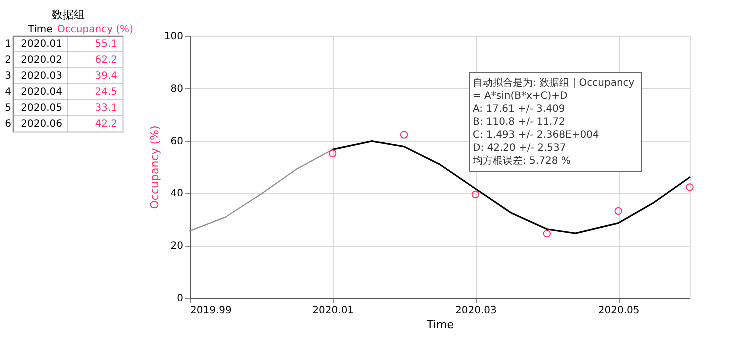  What do you see at coordinates (41, 60) in the screenshot?
I see `data-label: 2020.02` at bounding box center [41, 60].